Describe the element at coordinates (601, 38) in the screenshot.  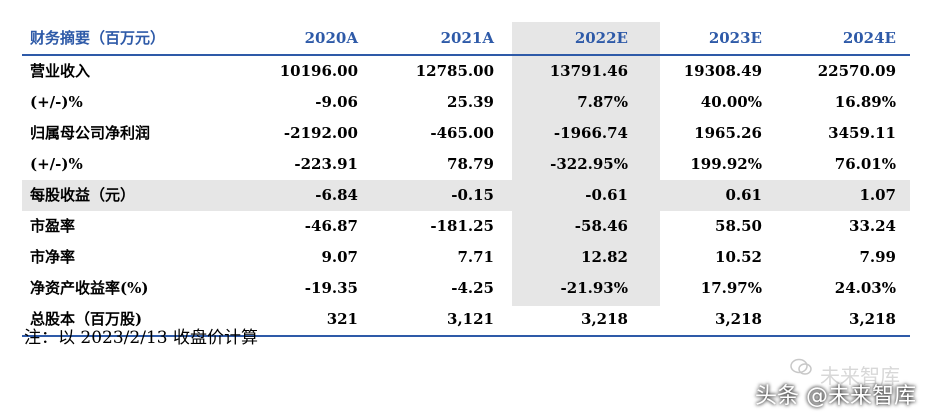
I see `header-2022e: 2022E` at that location.